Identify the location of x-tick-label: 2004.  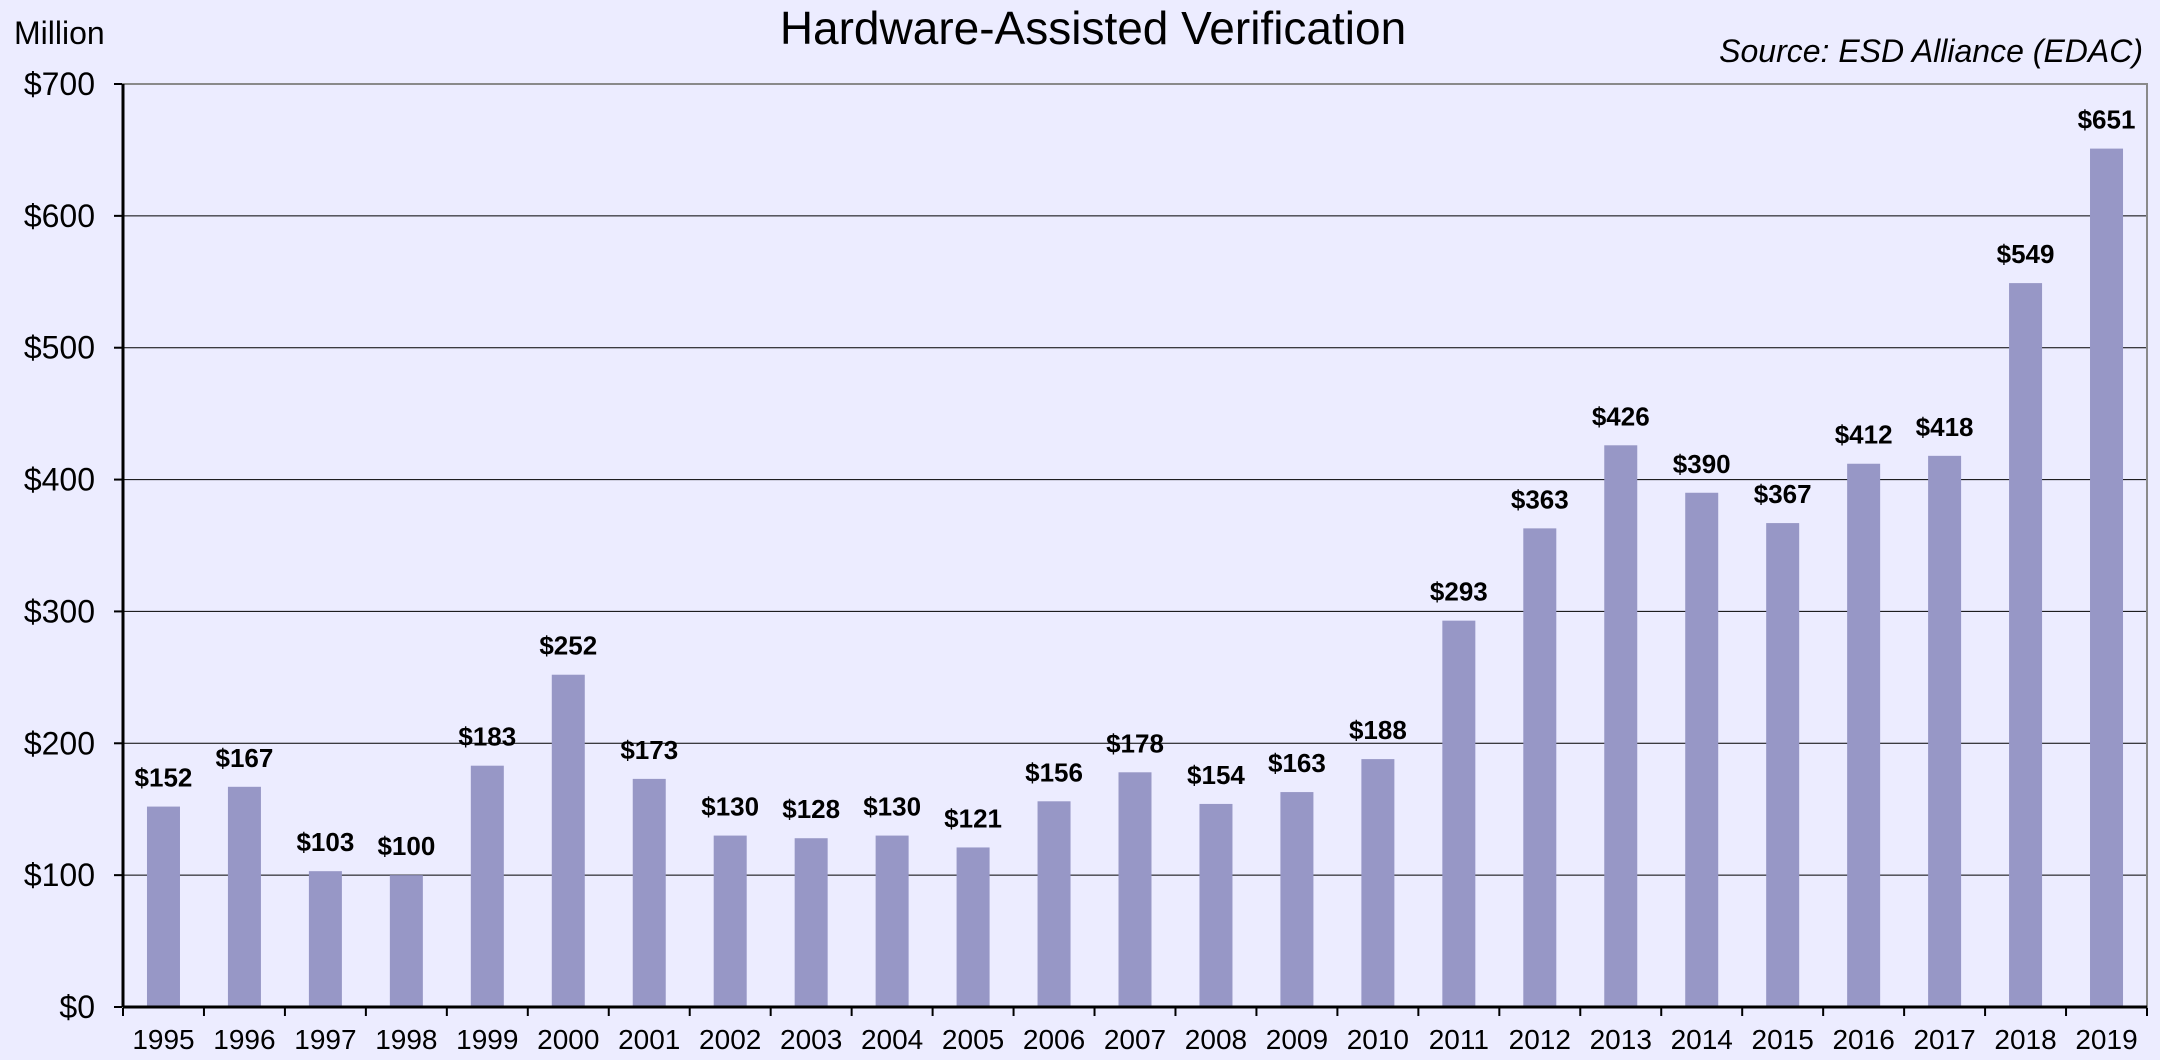
(892, 1039).